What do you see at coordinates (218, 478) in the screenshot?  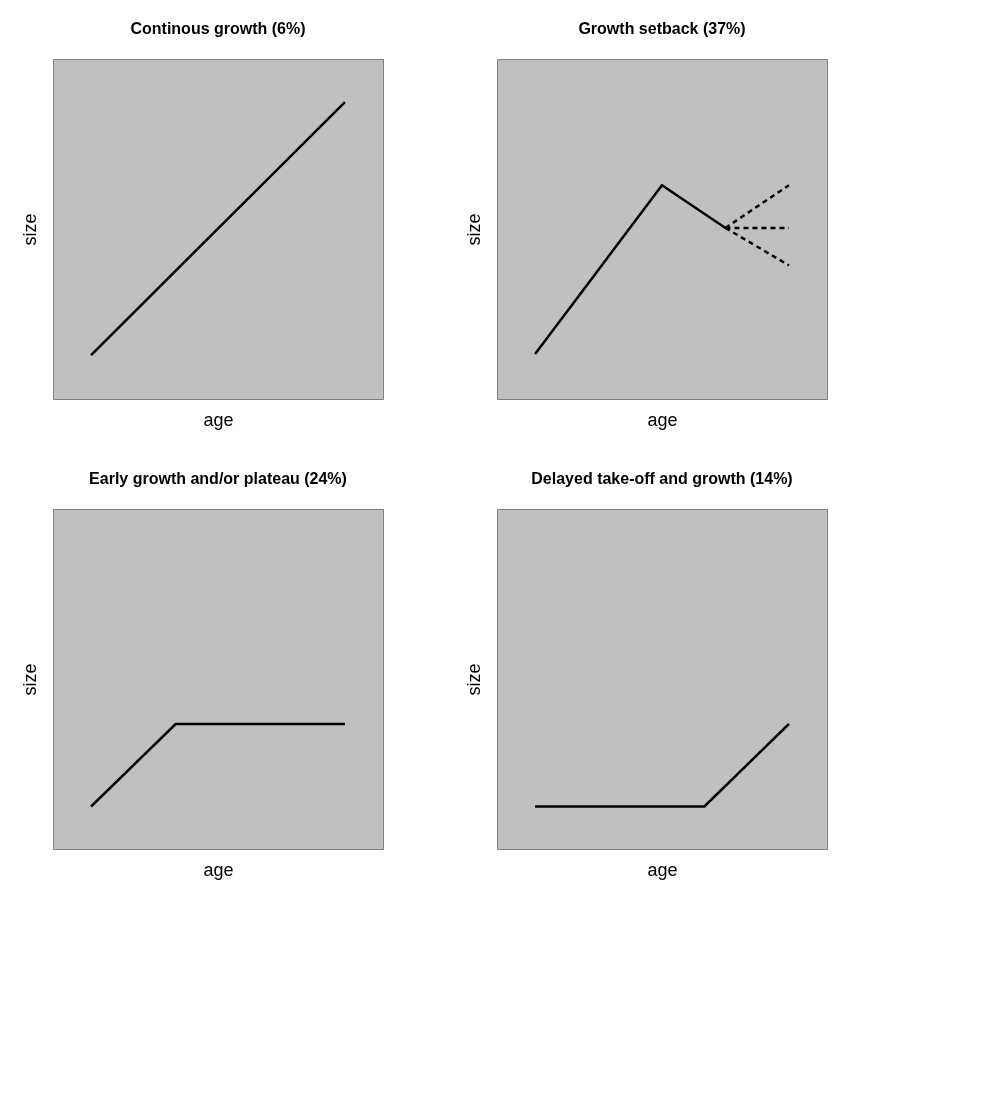 I see `chart-title: Early growth and/or plateau (24%)` at bounding box center [218, 478].